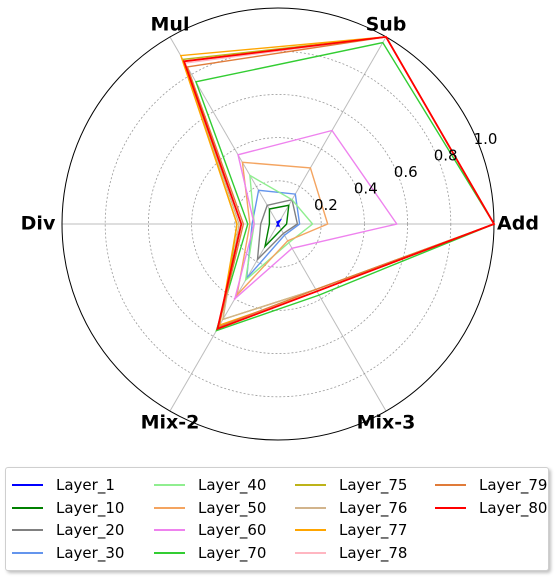  I want to click on legend-label: Layer_30, so click(90, 553).